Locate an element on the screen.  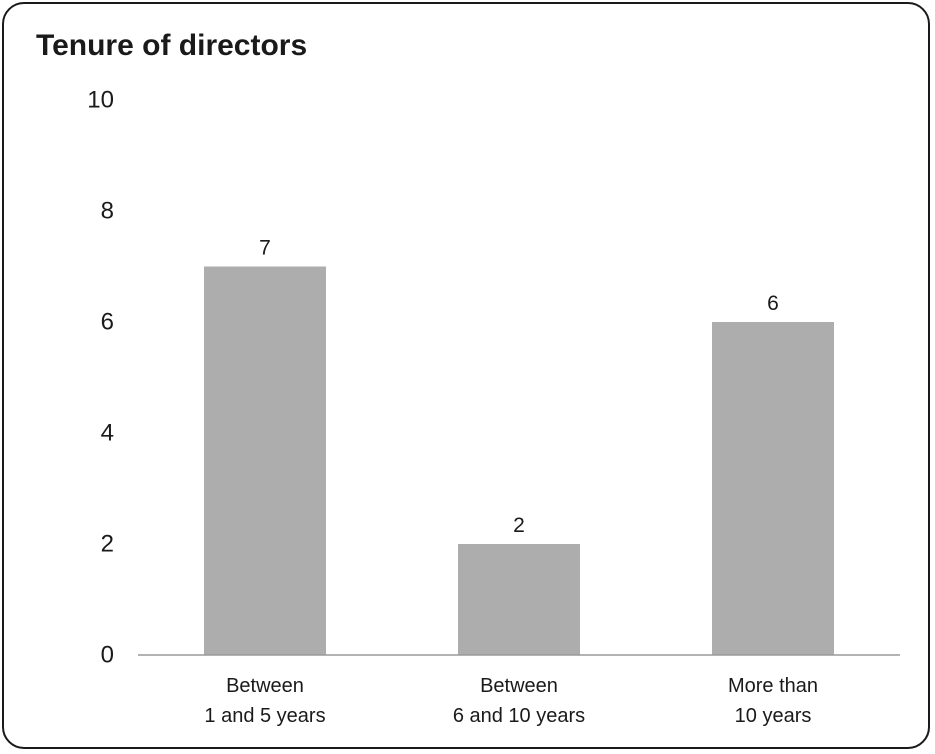
y-tick-label: 8 is located at coordinates (107, 211).